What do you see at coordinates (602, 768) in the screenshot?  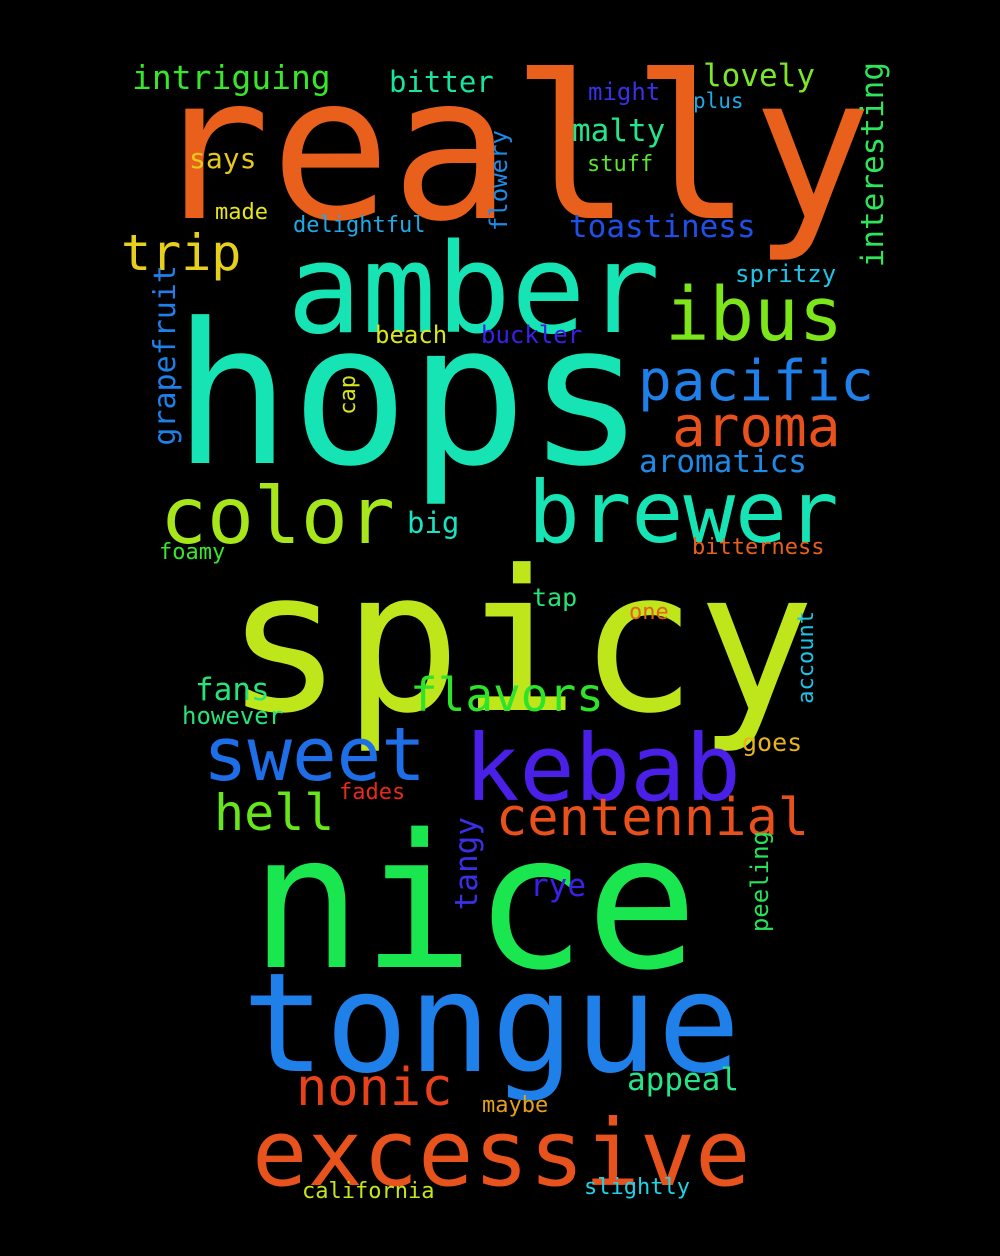 I see `word-kebab: kebab` at bounding box center [602, 768].